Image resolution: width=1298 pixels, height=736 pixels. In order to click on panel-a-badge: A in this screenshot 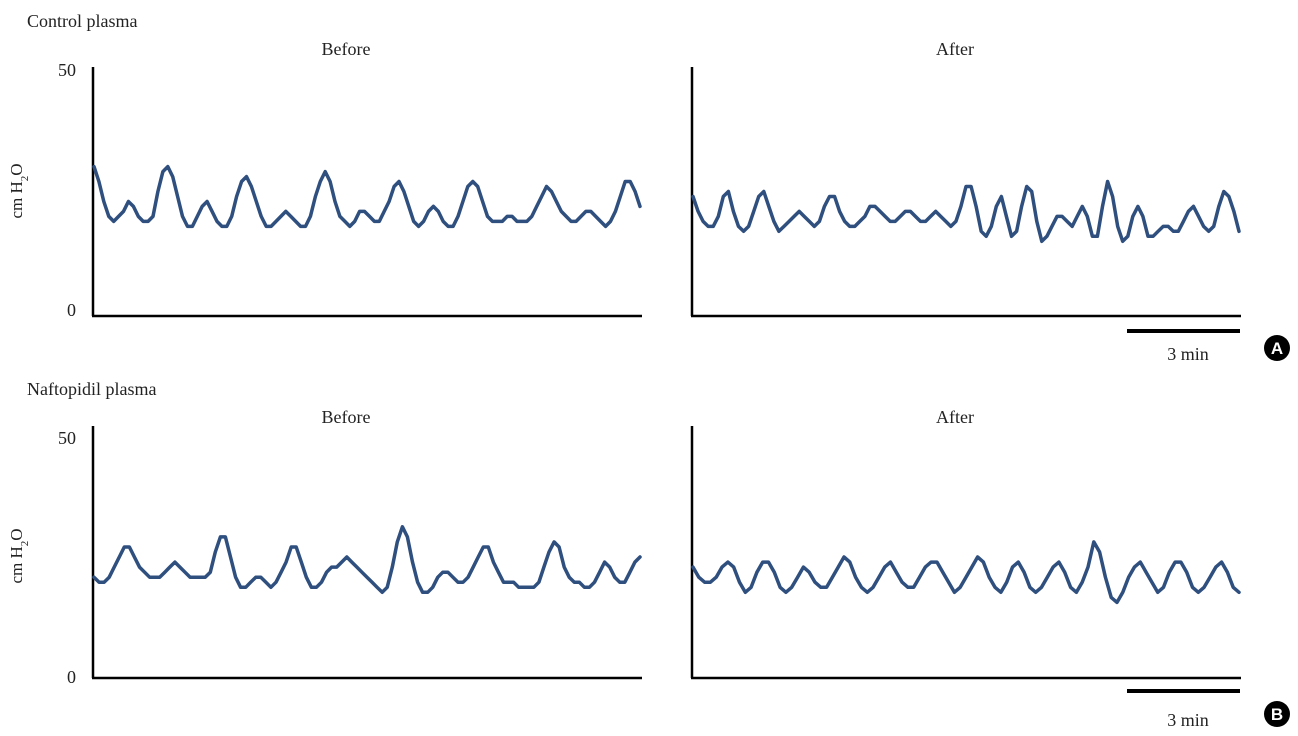, I will do `click(1277, 348)`.